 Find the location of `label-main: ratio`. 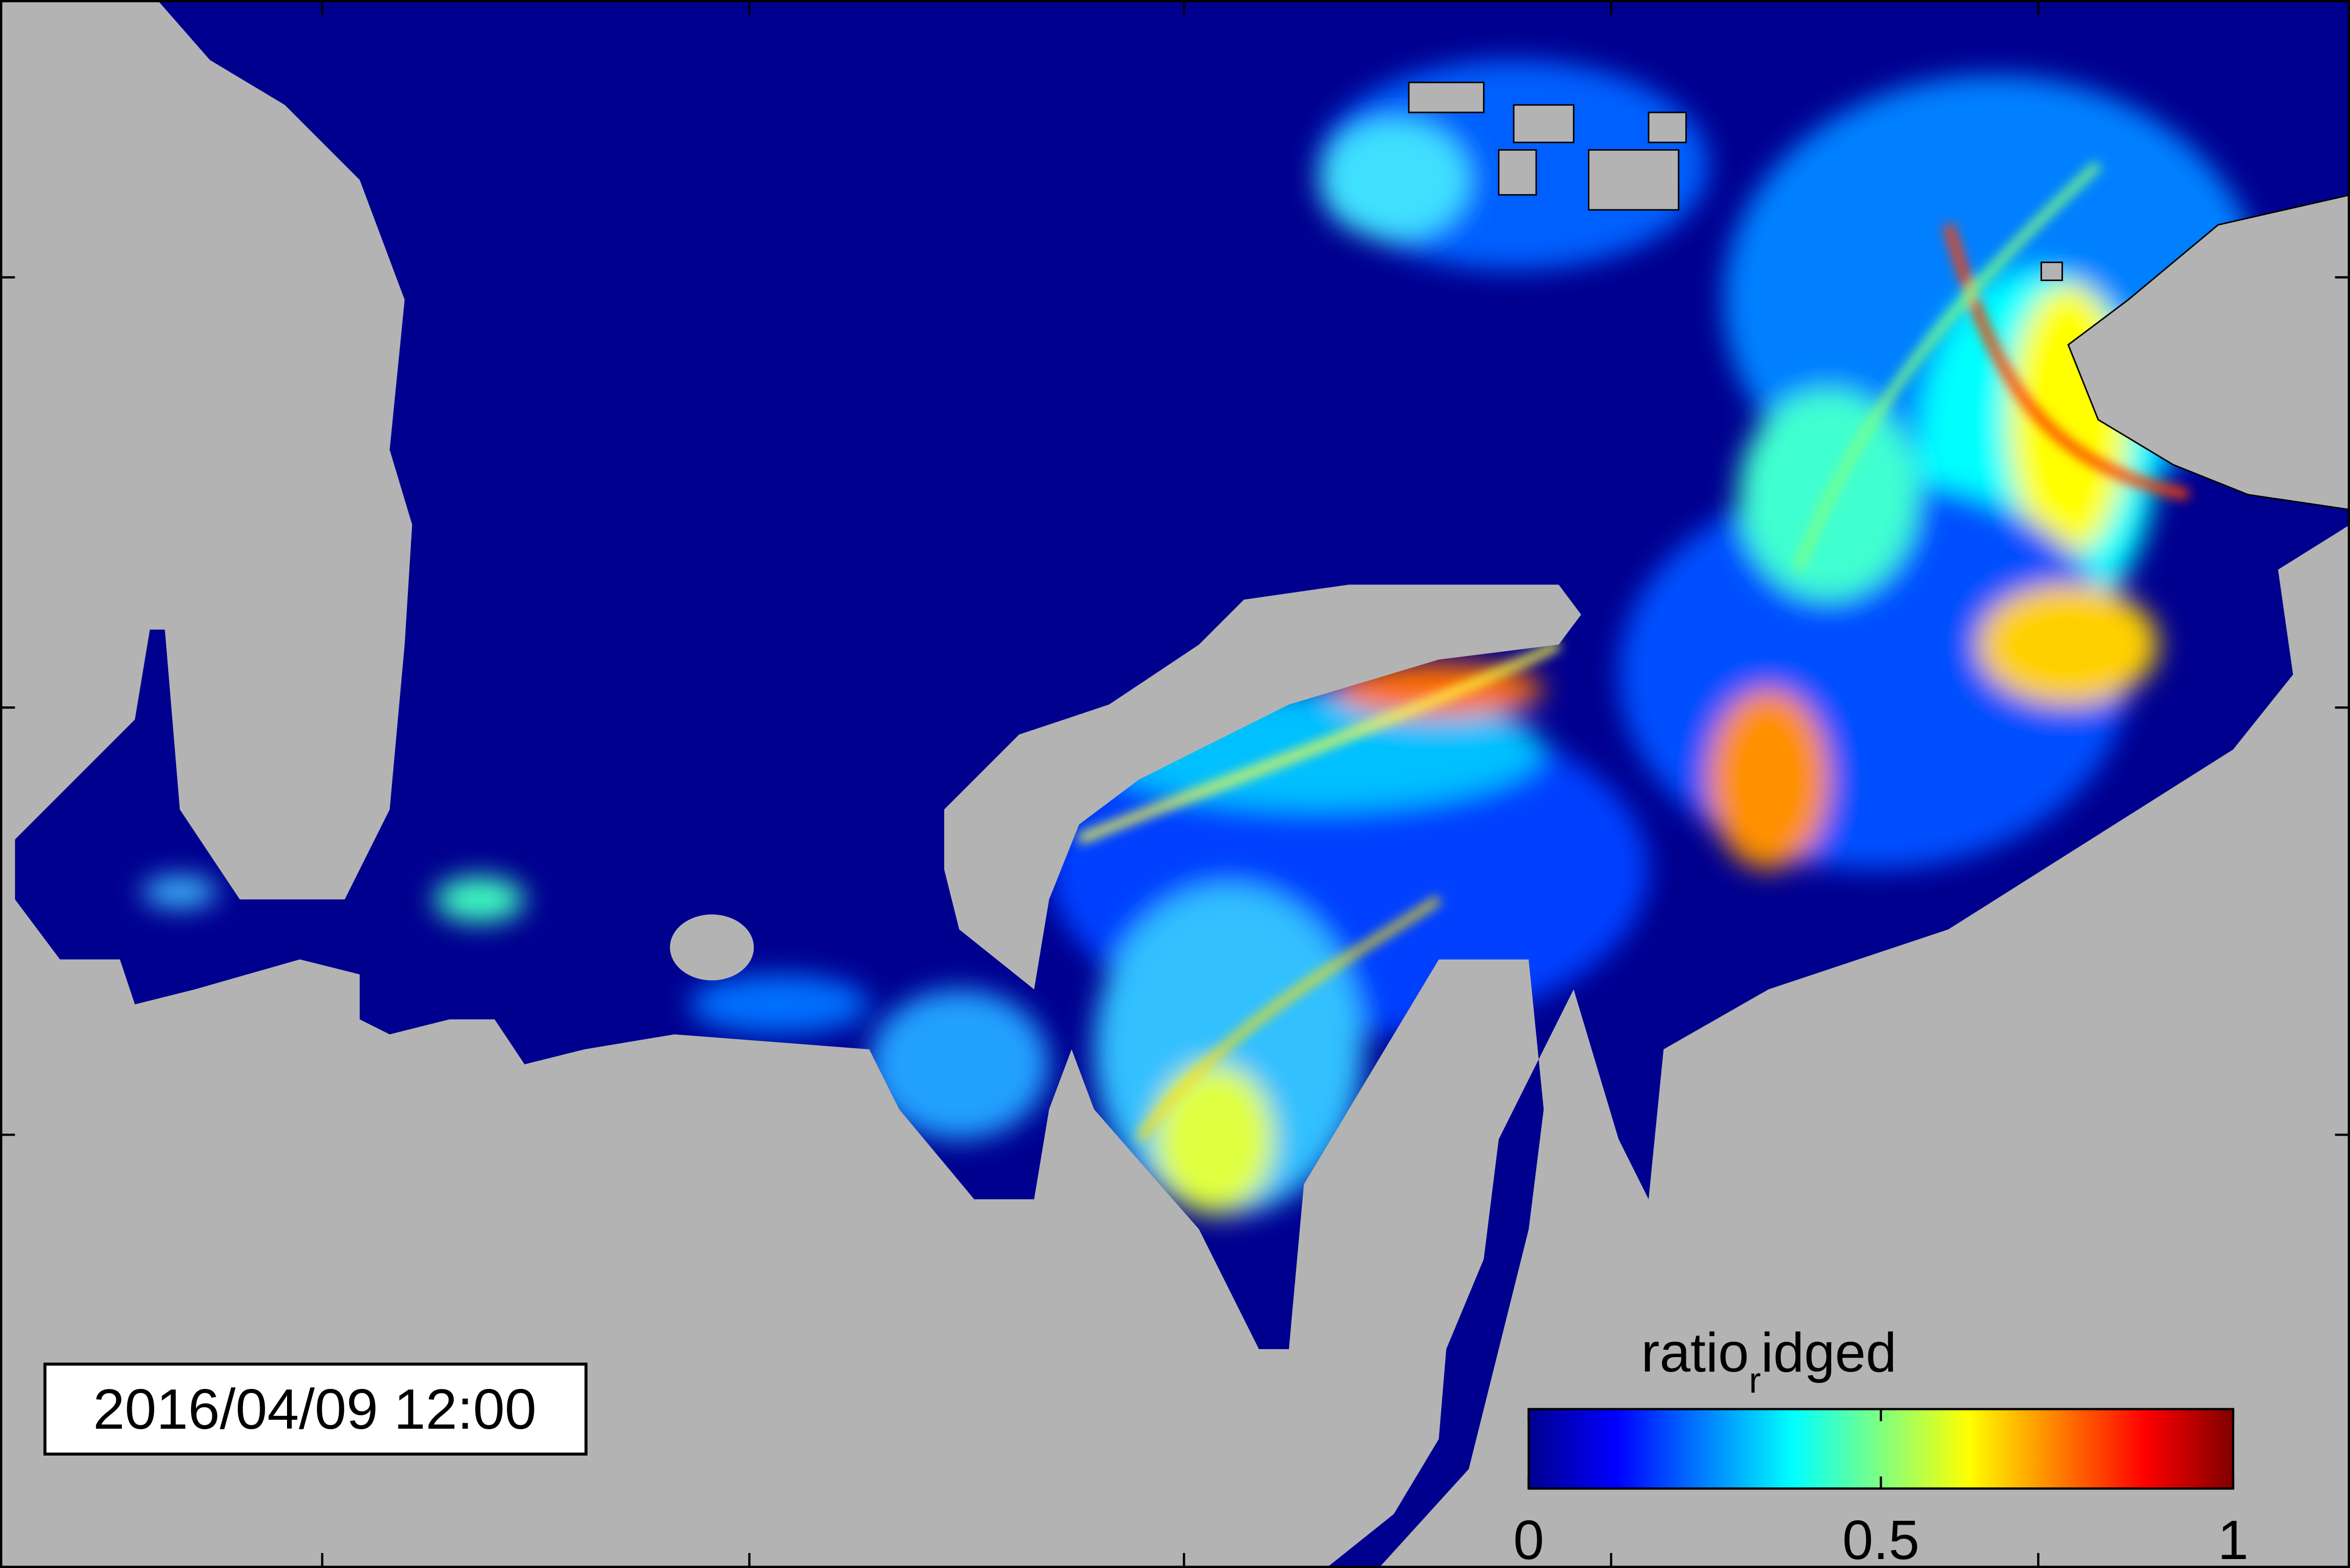

label-main: ratio is located at coordinates (1695, 1352).